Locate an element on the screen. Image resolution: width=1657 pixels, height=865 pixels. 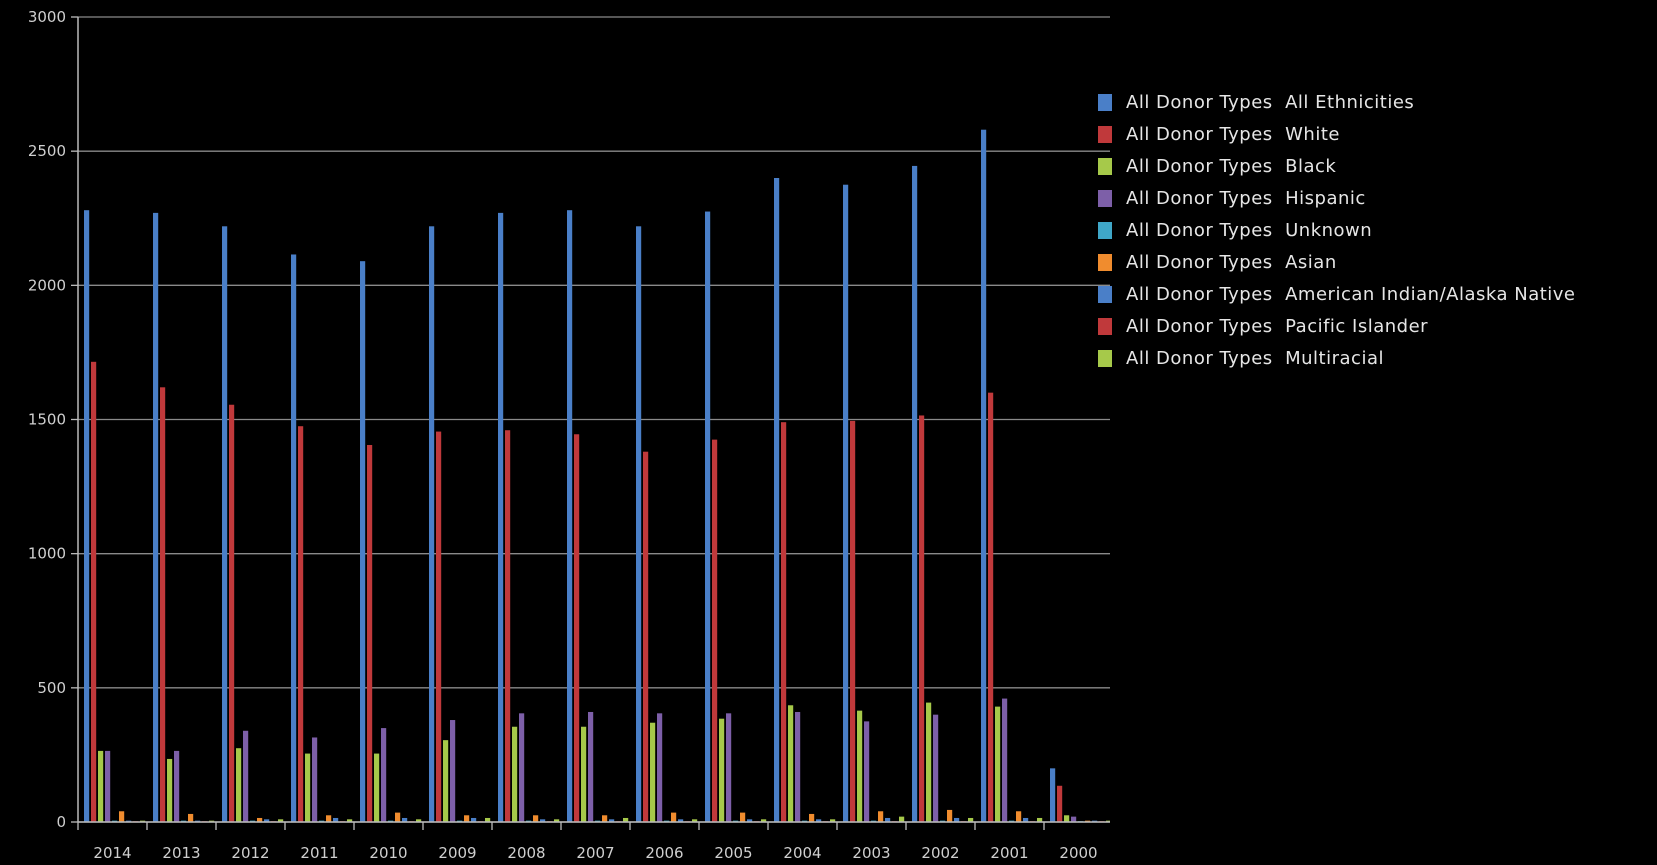
x-tick-label: 2003 is located at coordinates (871, 853).